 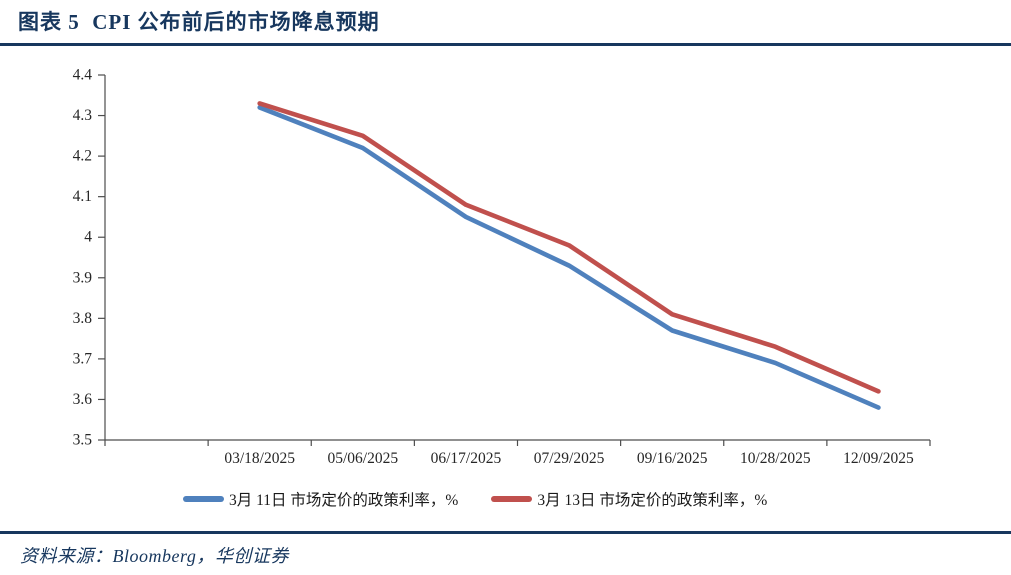 What do you see at coordinates (83, 399) in the screenshot?
I see `y-tick-label: 3.6` at bounding box center [83, 399].